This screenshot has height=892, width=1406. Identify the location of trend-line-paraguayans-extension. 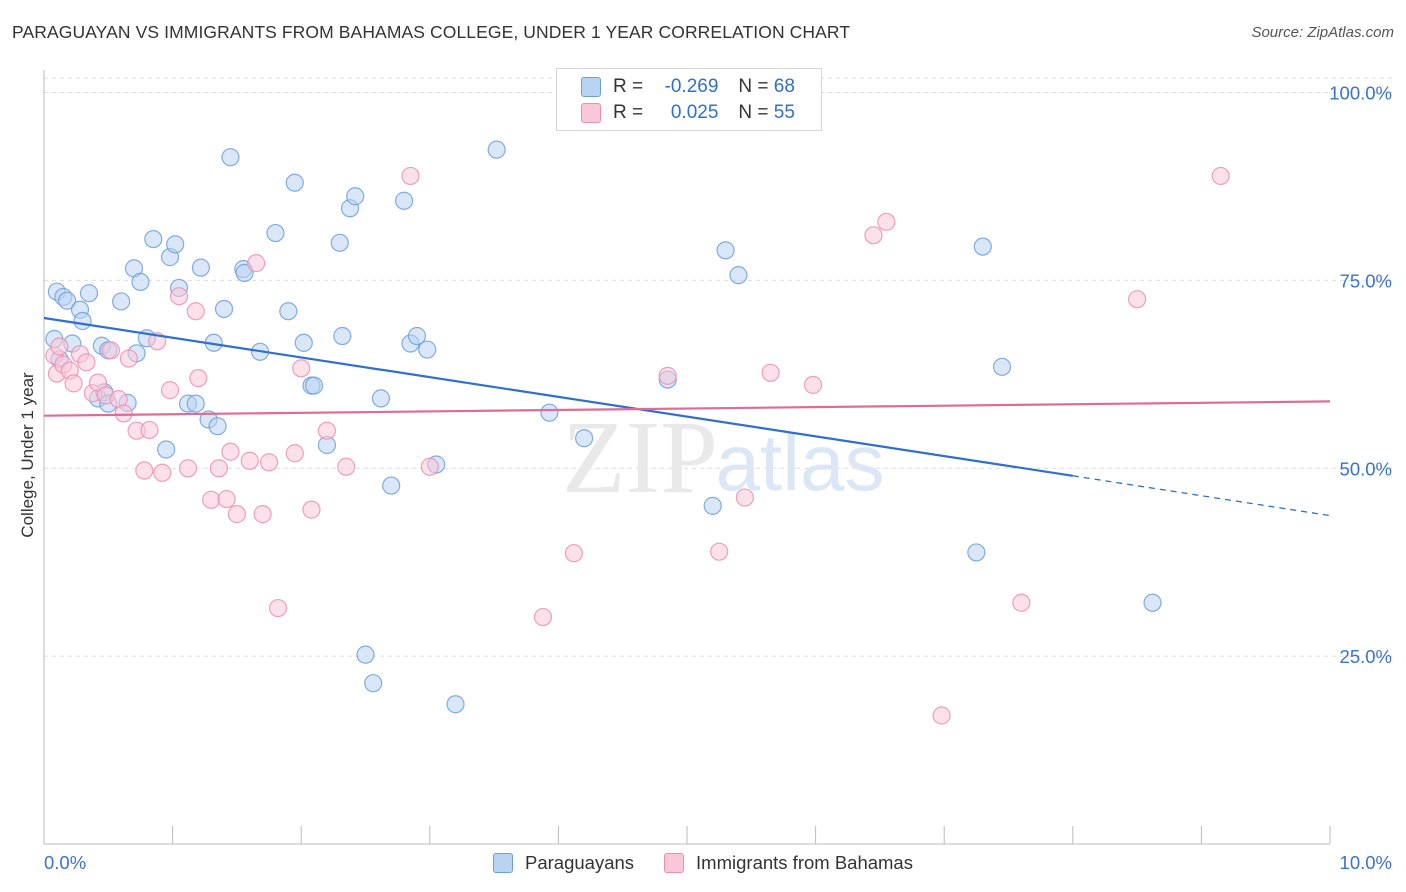
(1201, 496).